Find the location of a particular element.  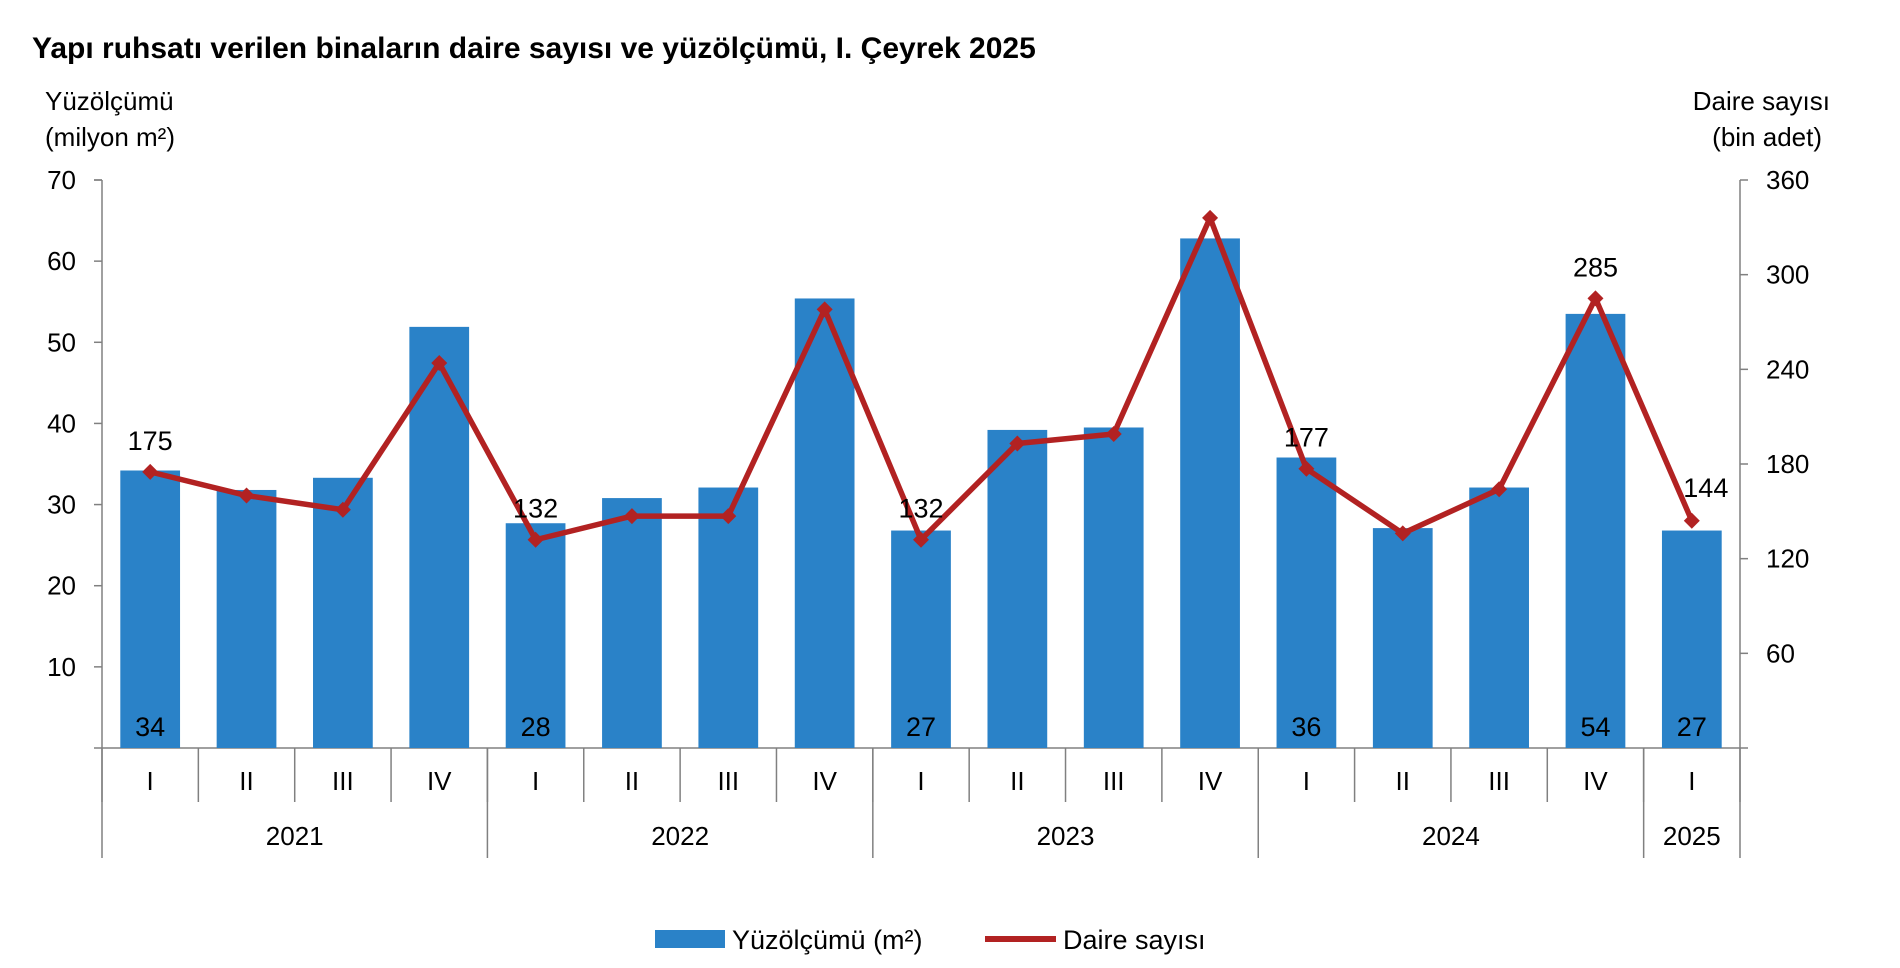

left-tick-label: 10 is located at coordinates (61, 667).